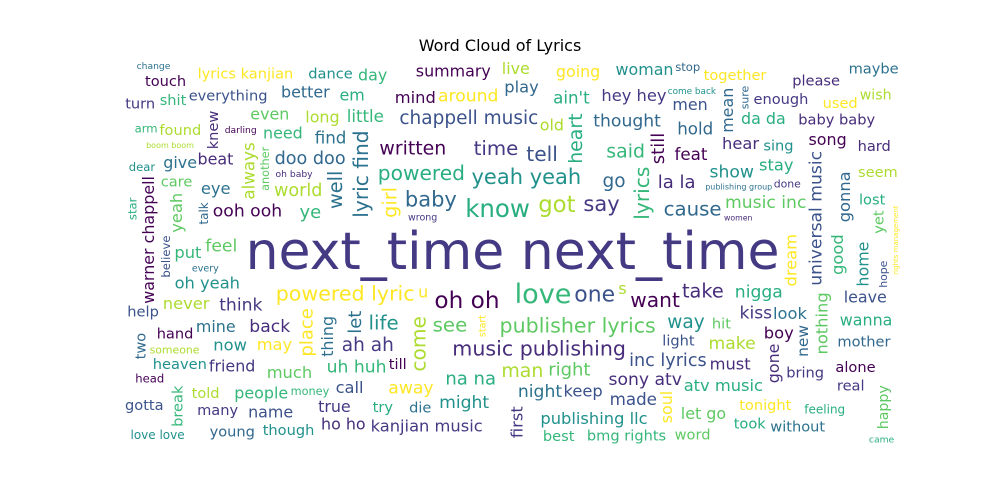  What do you see at coordinates (763, 118) in the screenshot?
I see `word-cloud-word: da da` at bounding box center [763, 118].